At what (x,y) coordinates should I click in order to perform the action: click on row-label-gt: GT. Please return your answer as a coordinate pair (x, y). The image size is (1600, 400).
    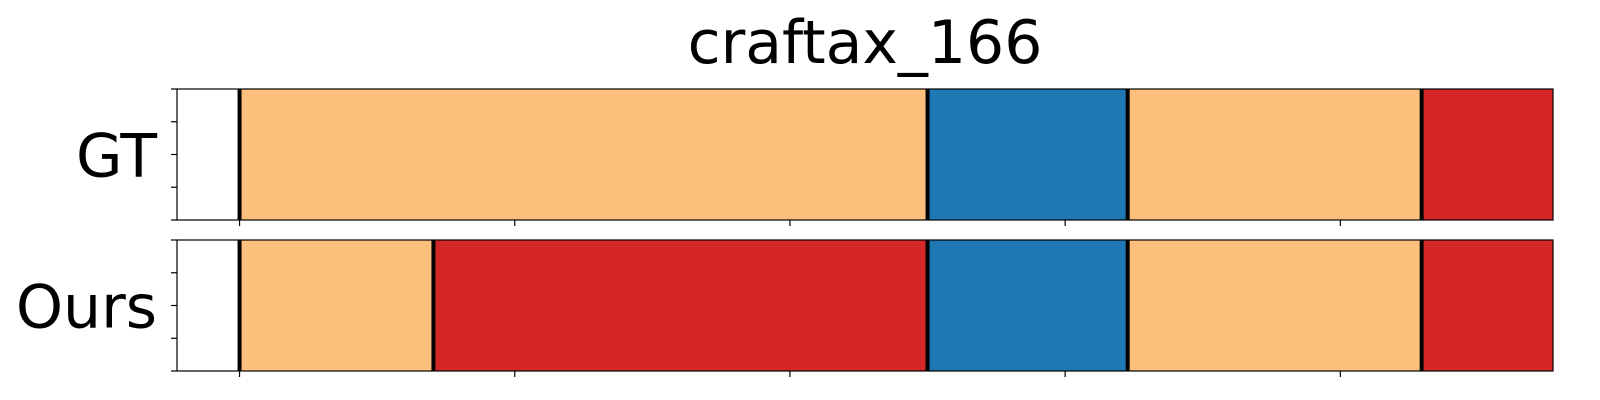
    Looking at the image, I should click on (116, 157).